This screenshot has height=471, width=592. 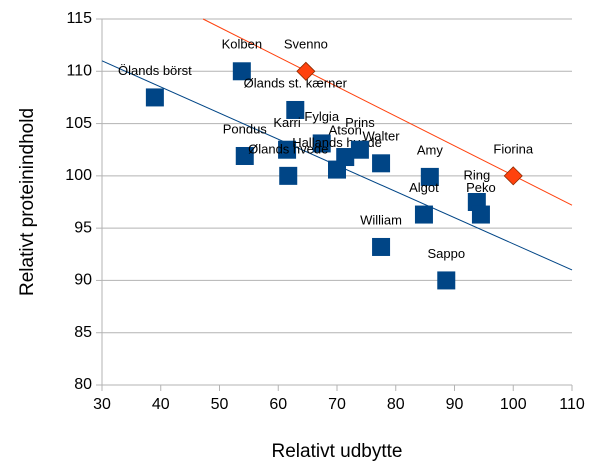 I want to click on y-tick-label: 110, so click(x=79, y=71).